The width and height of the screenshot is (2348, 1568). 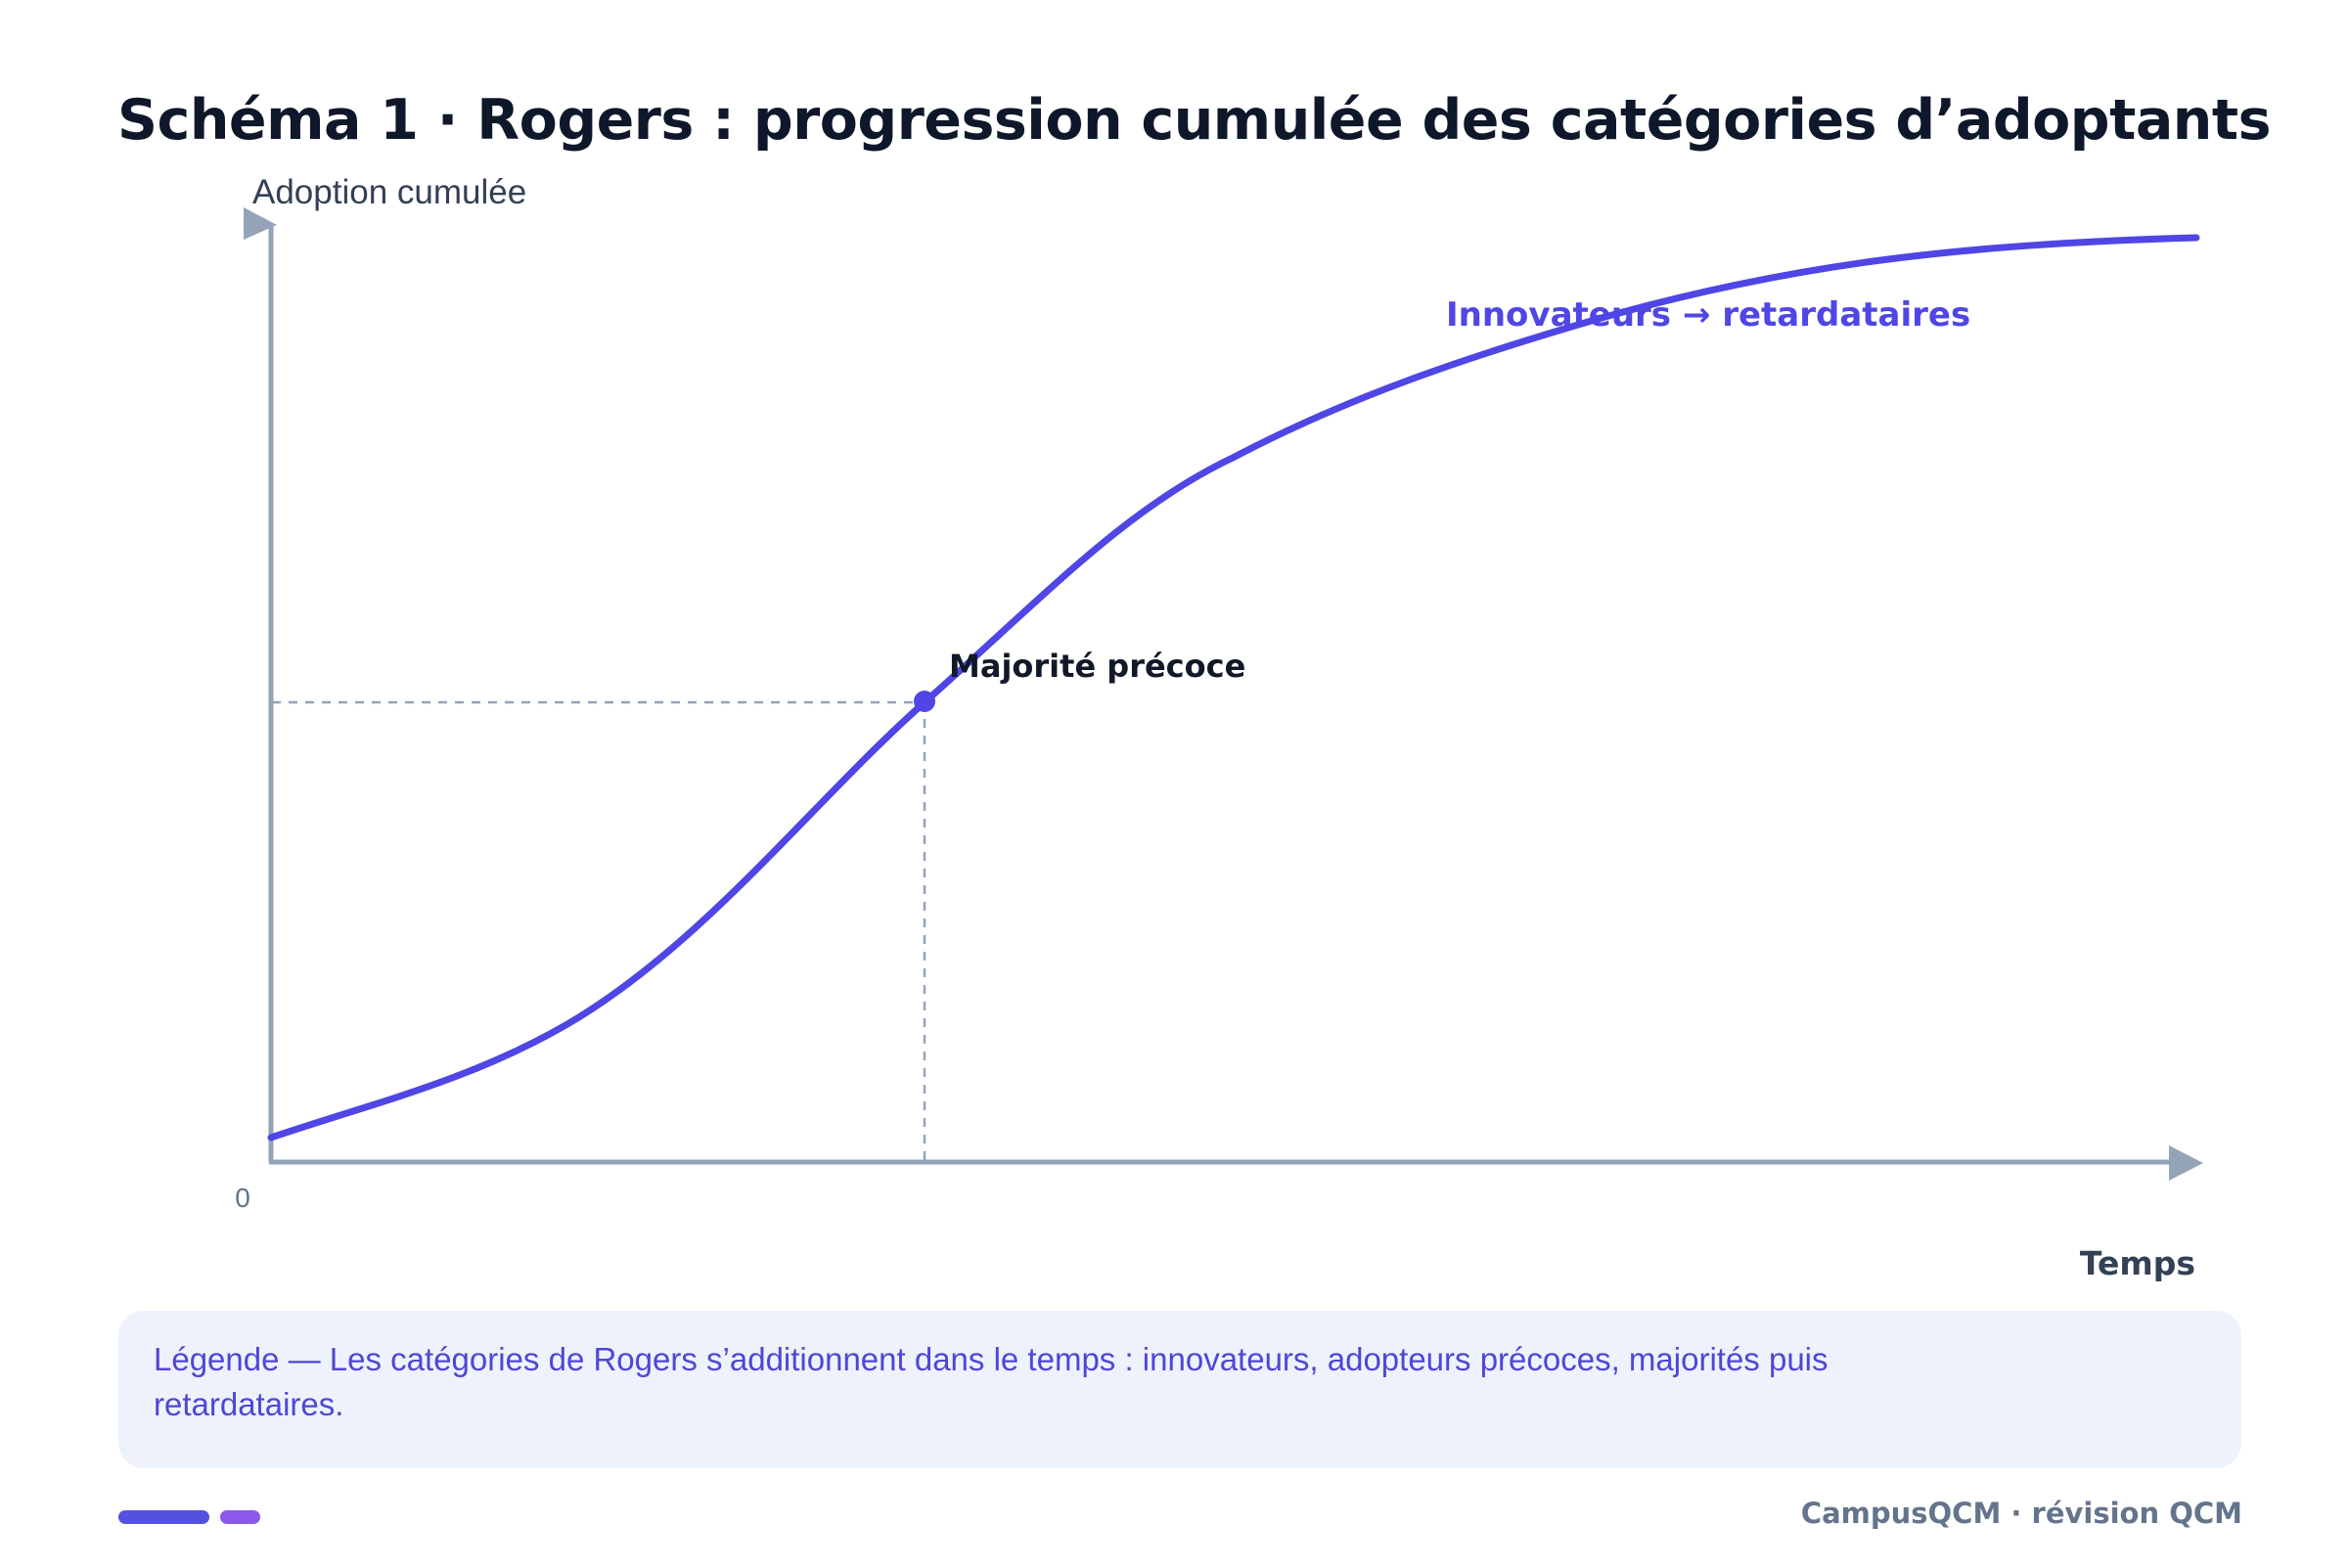 I want to click on progress-indicator-primary, so click(x=163, y=1517).